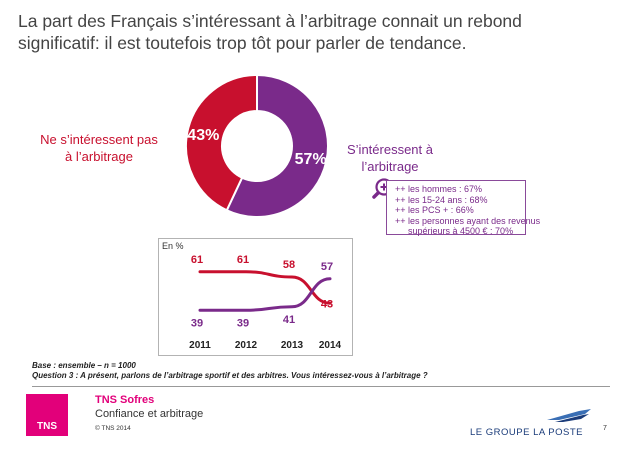  Describe the element at coordinates (246, 345) in the screenshot. I see `x-tick-label-2012: 2012` at that location.